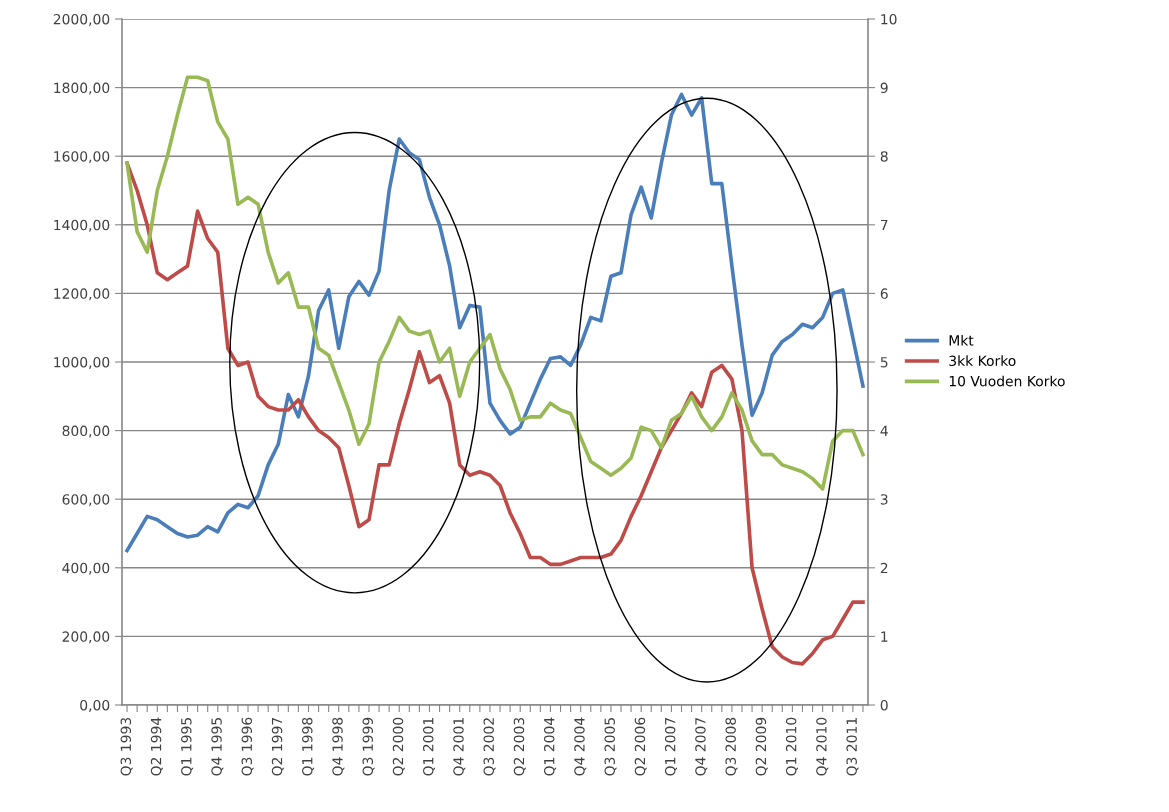 The height and width of the screenshot is (812, 1169). What do you see at coordinates (640, 746) in the screenshot?
I see `x-tick-label: Q2 2006` at bounding box center [640, 746].